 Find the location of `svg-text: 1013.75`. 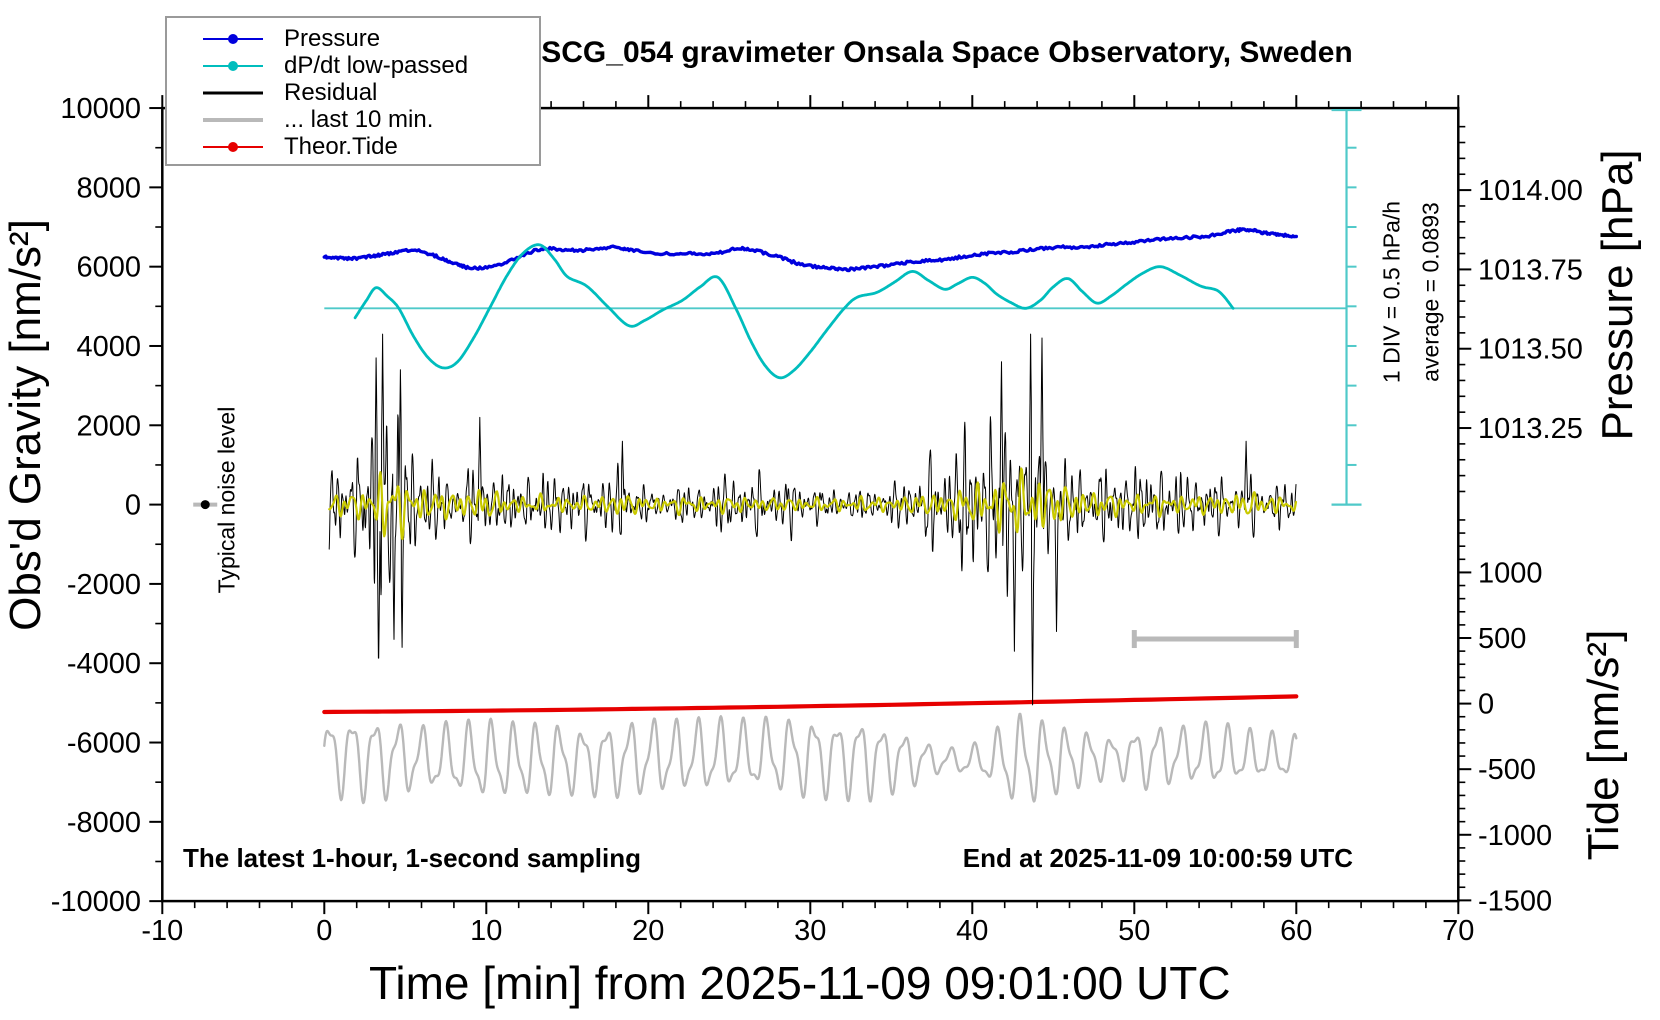

svg-text: 1013.75 is located at coordinates (1530, 270).